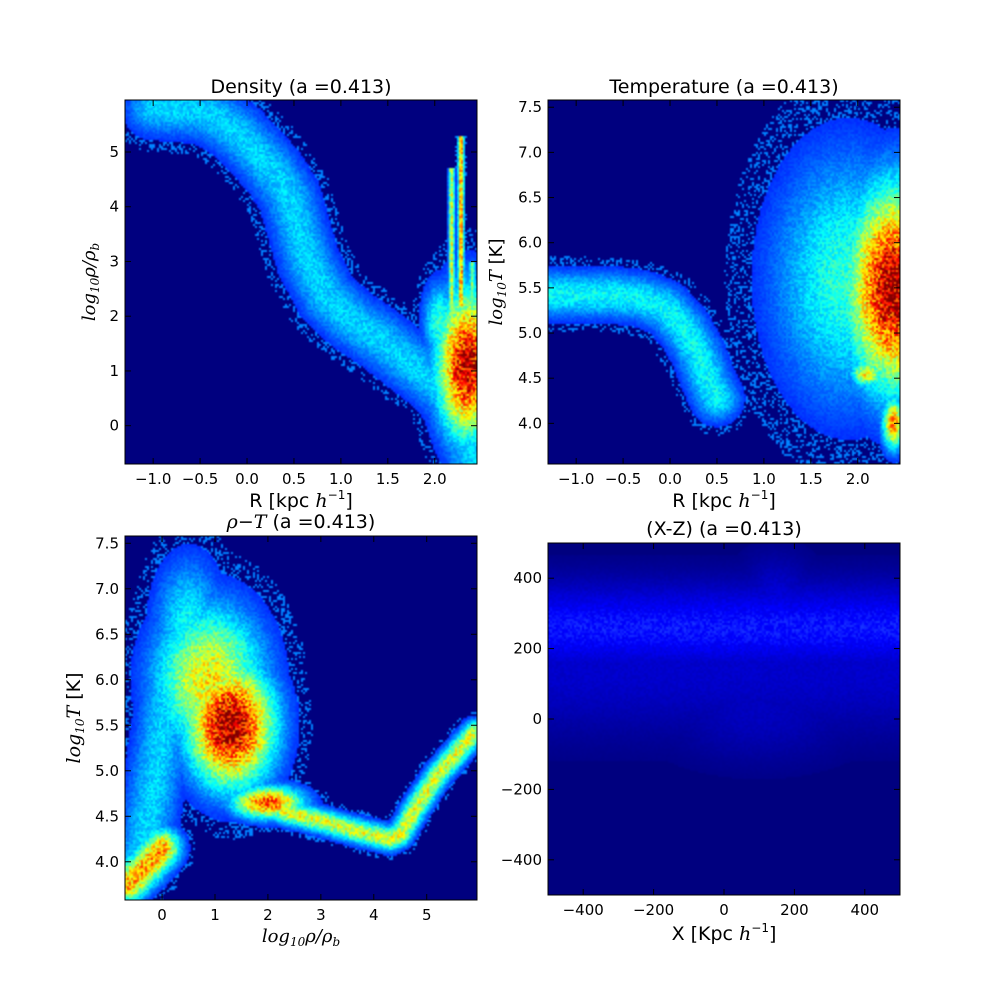 The height and width of the screenshot is (1000, 1000). Describe the element at coordinates (530, 198) in the screenshot. I see `temperature-ytick-label: 6.5` at that location.